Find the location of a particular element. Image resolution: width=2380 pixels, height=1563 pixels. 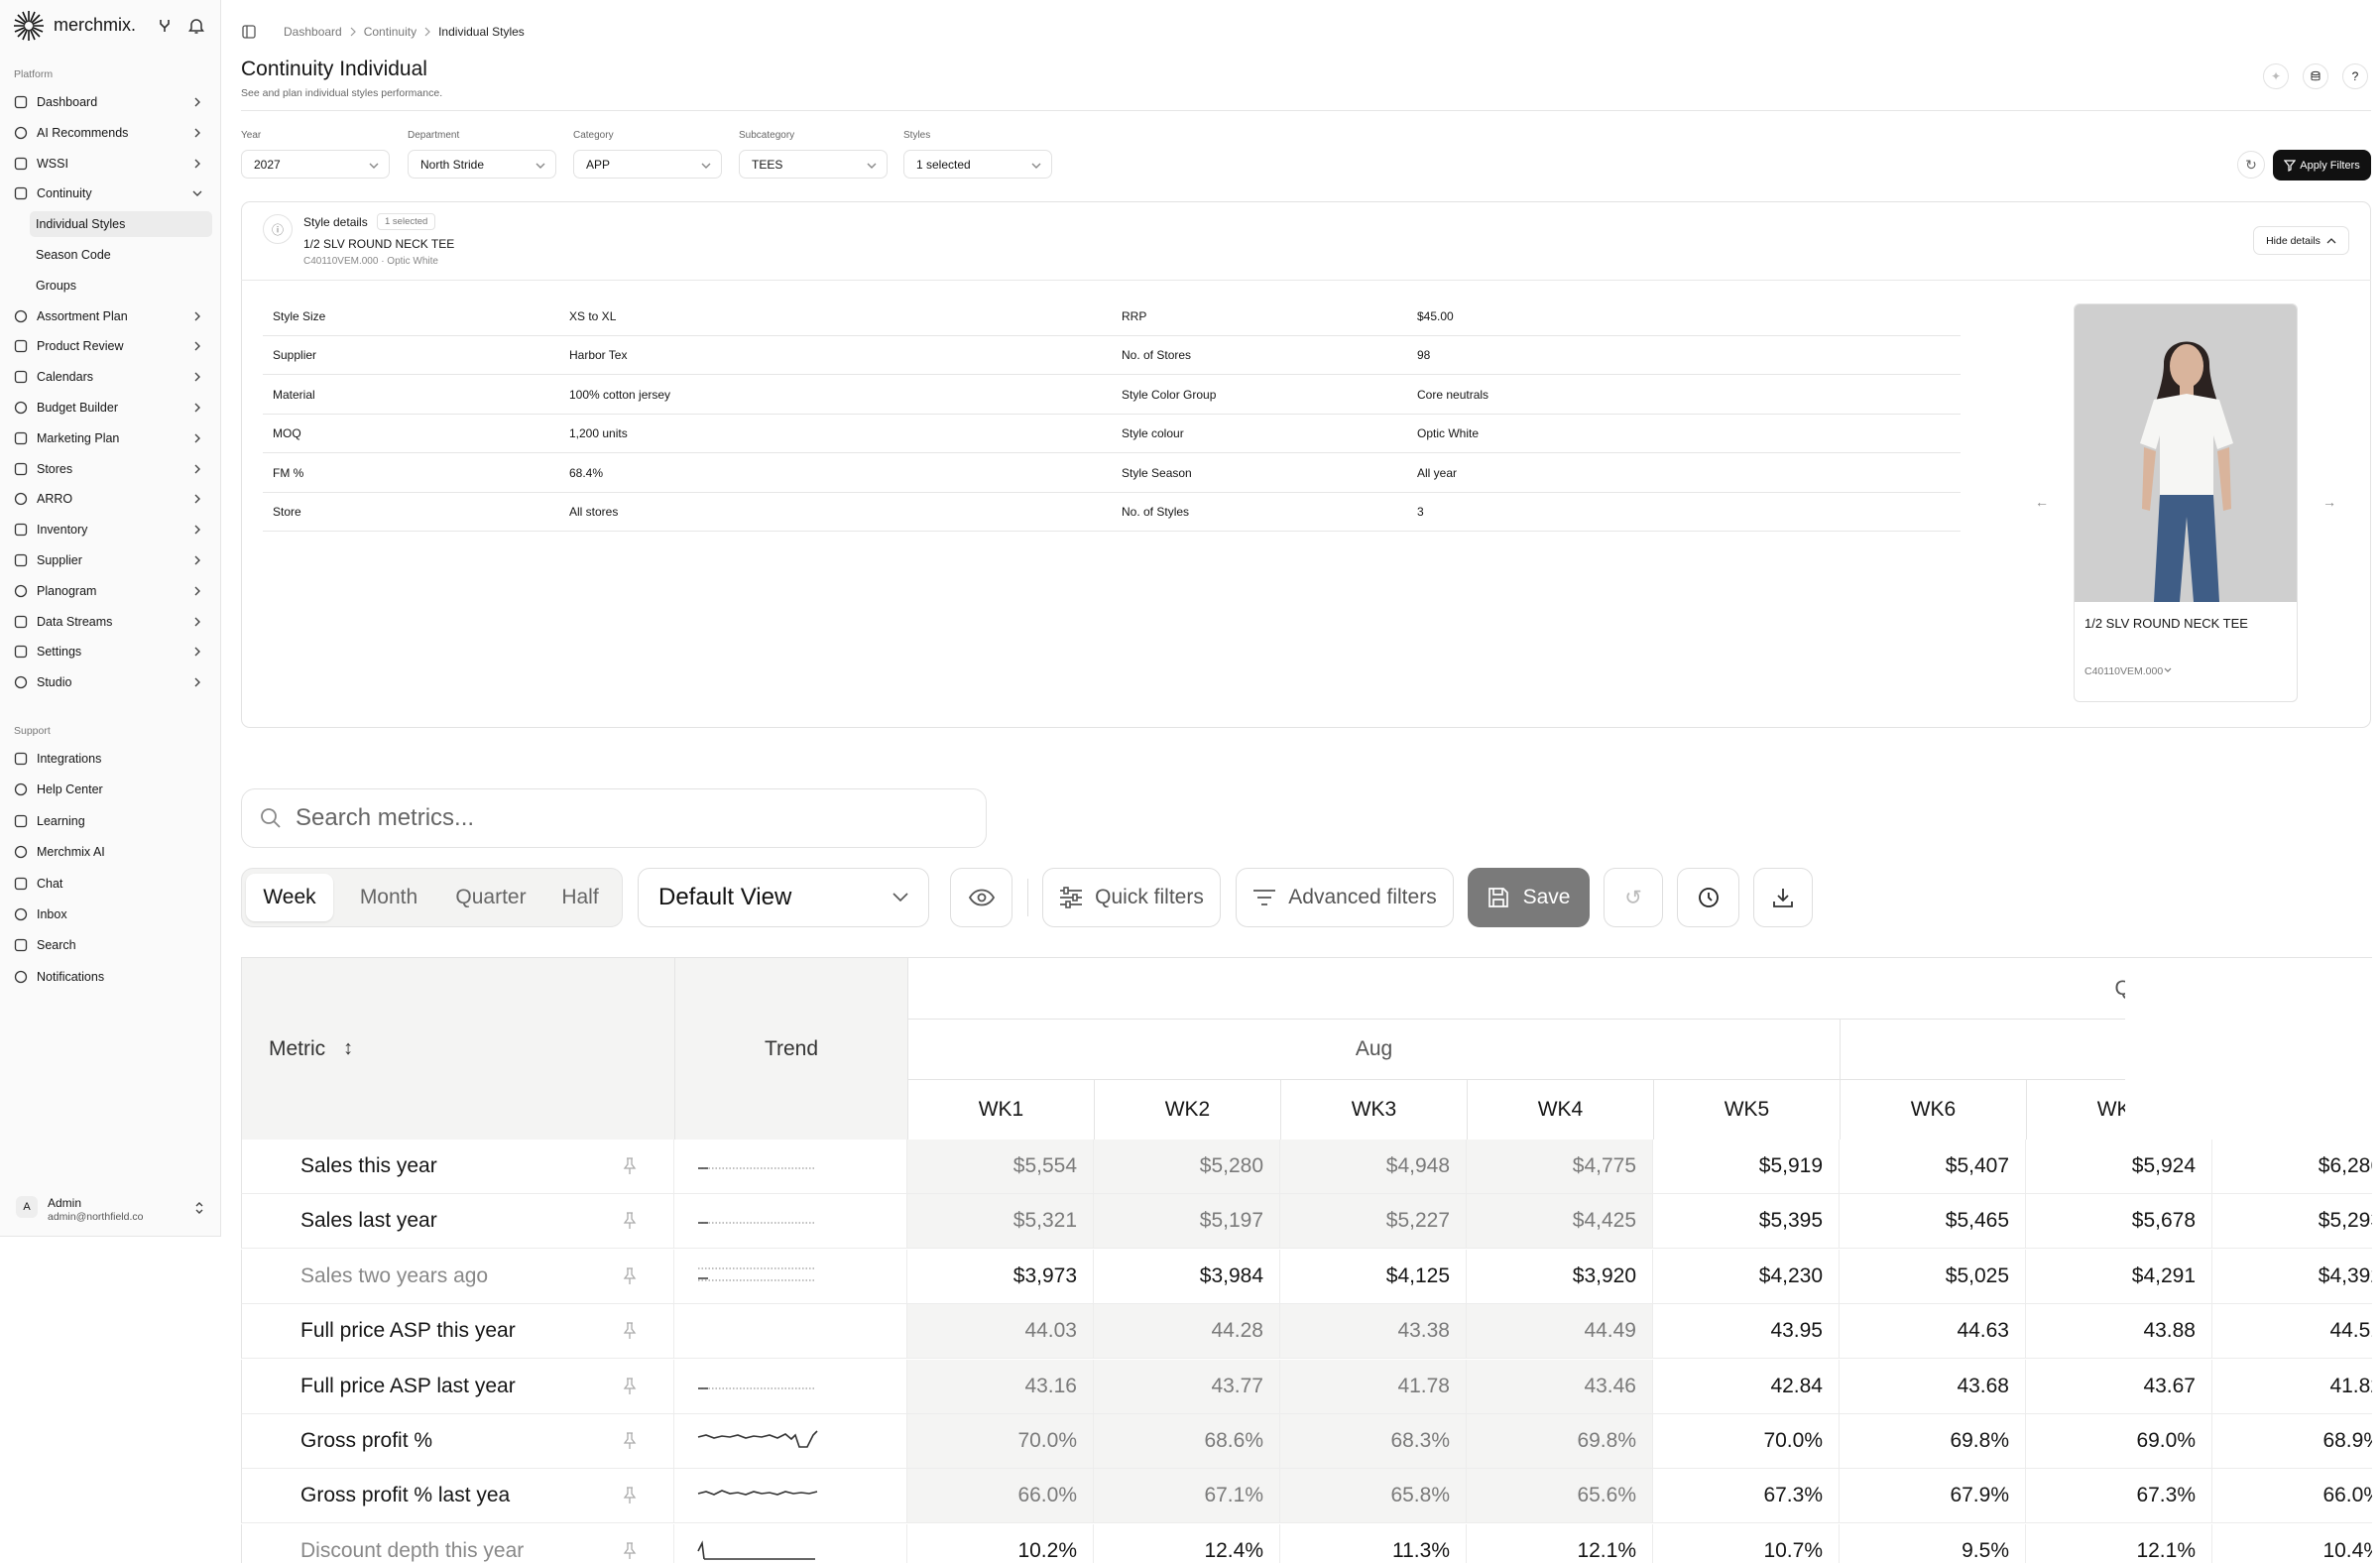

filter-dropdown: 2027 is located at coordinates (315, 164).